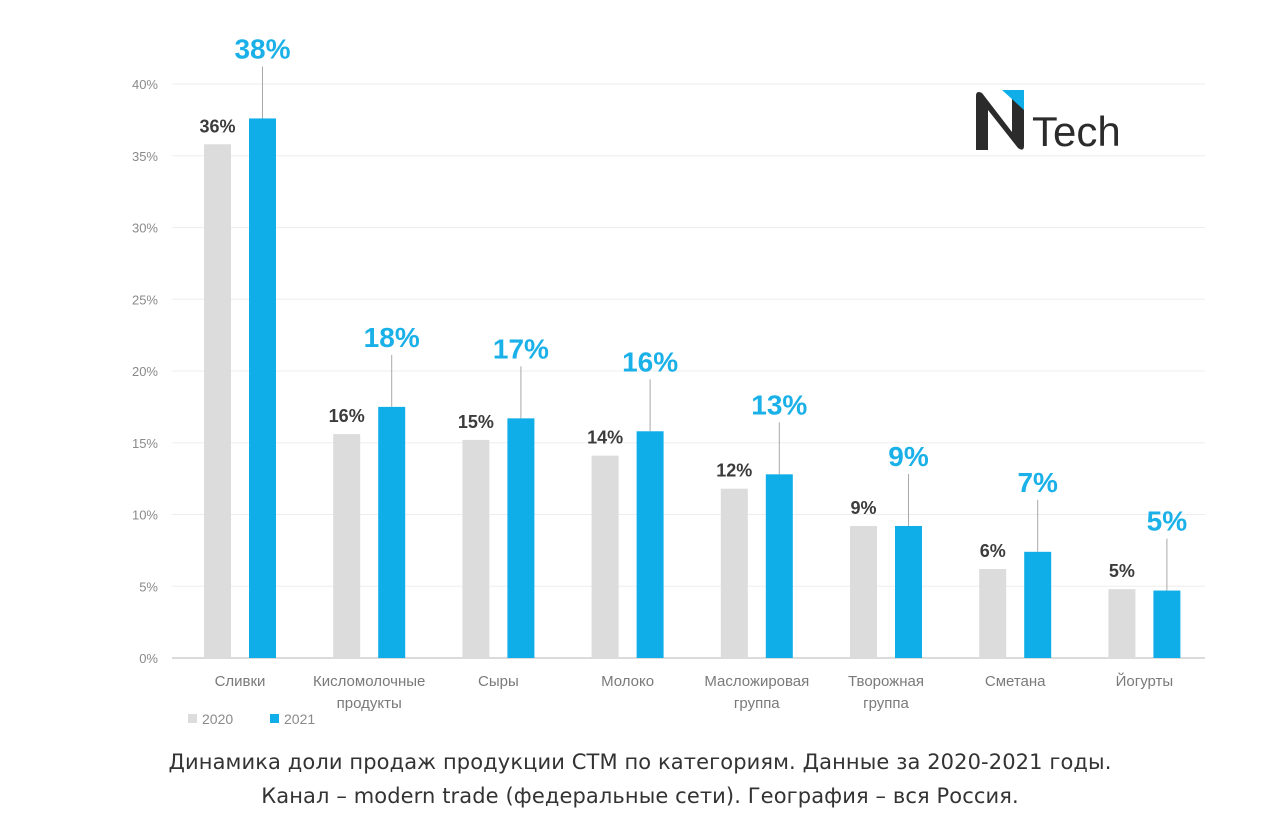 The height and width of the screenshot is (830, 1280). Describe the element at coordinates (145, 299) in the screenshot. I see `y-tick-label: 25%` at that location.